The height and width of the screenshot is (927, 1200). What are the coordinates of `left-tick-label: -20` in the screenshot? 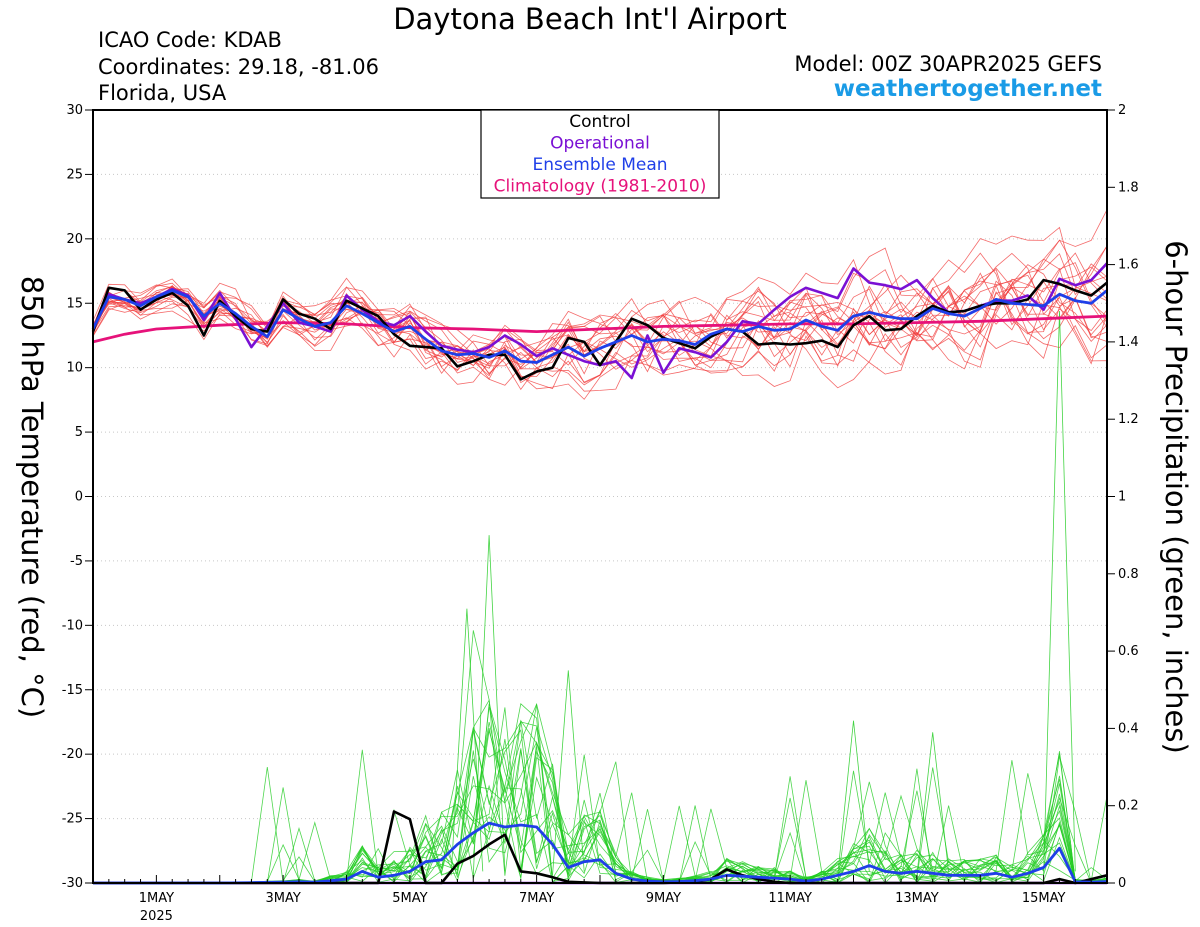 It's located at (72, 754).